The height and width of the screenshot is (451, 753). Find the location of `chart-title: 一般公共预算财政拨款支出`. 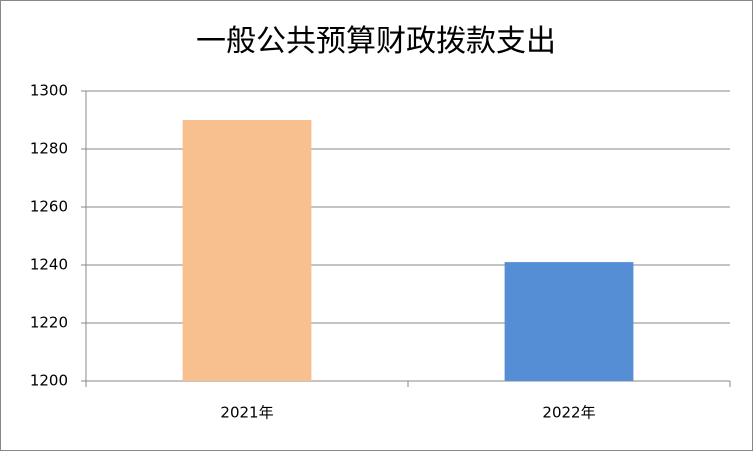

chart-title: 一般公共预算财政拨款支出 is located at coordinates (376, 41).